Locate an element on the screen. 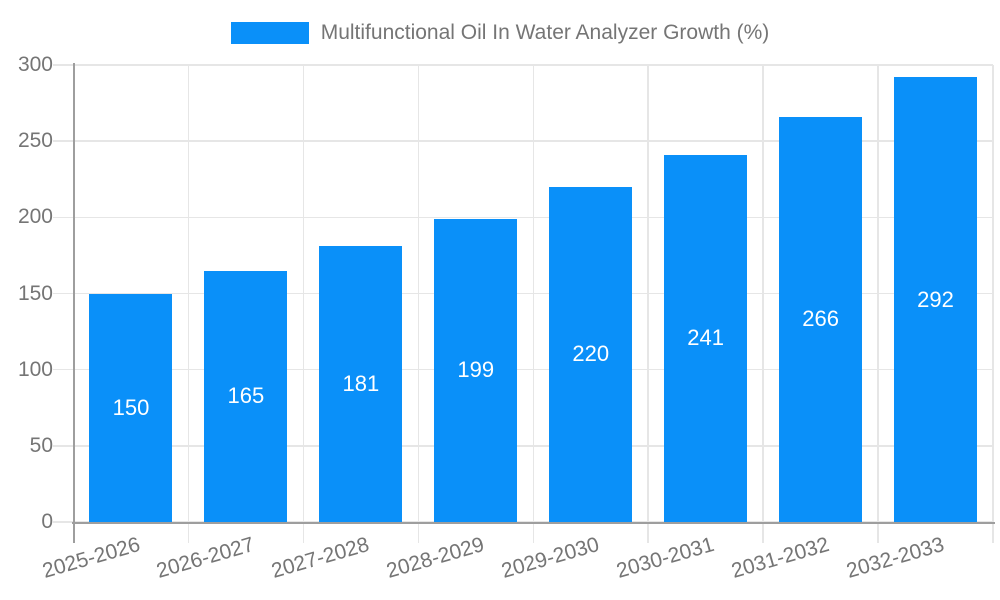 This screenshot has width=1000, height=600. y-axis-line is located at coordinates (73, 303).